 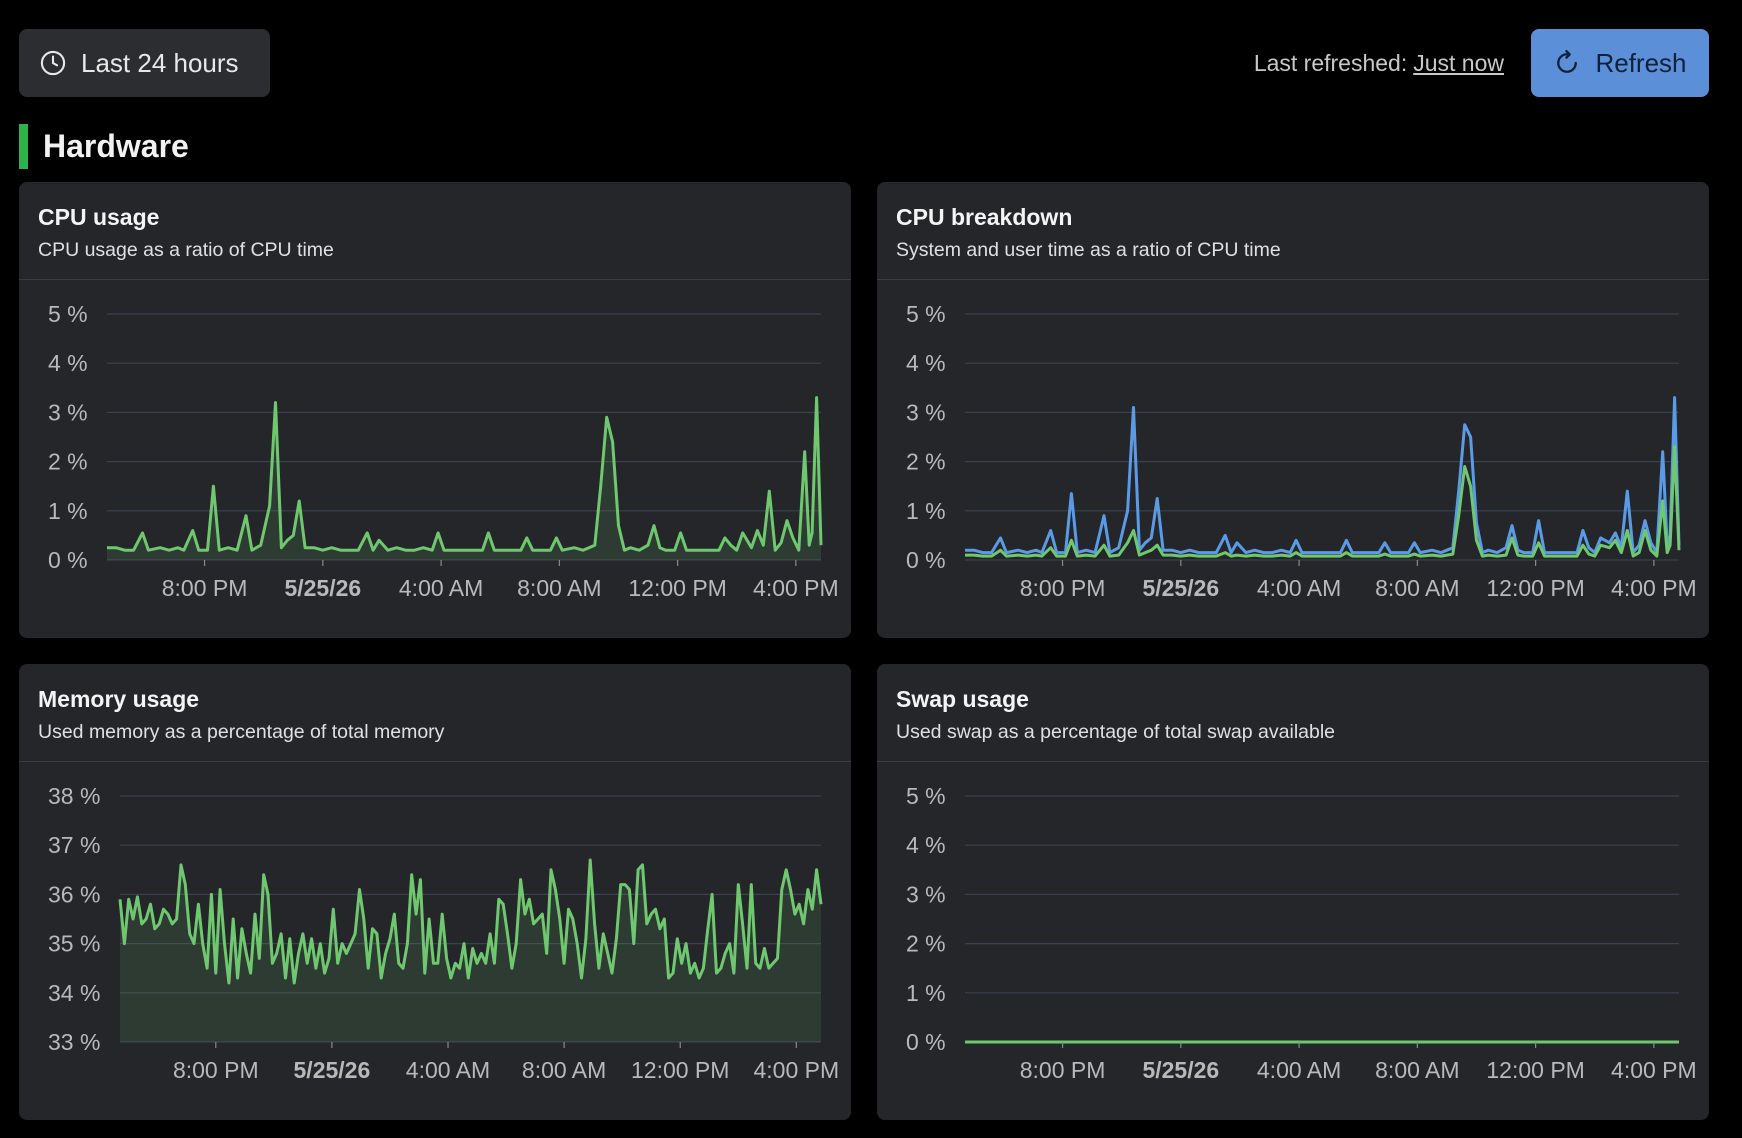 What do you see at coordinates (99, 217) in the screenshot?
I see `card-title: CPU usage` at bounding box center [99, 217].